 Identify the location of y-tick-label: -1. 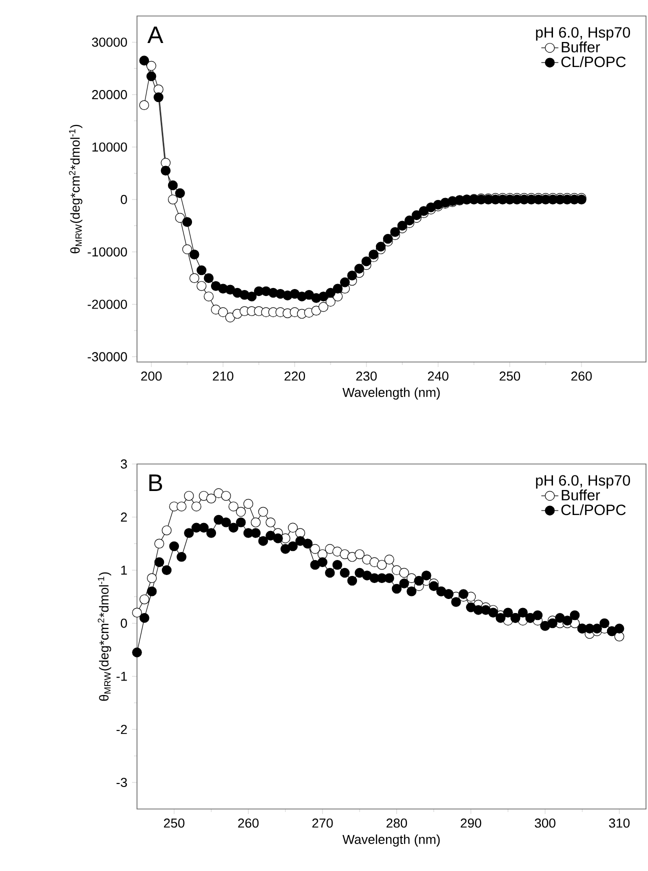
(121, 676).